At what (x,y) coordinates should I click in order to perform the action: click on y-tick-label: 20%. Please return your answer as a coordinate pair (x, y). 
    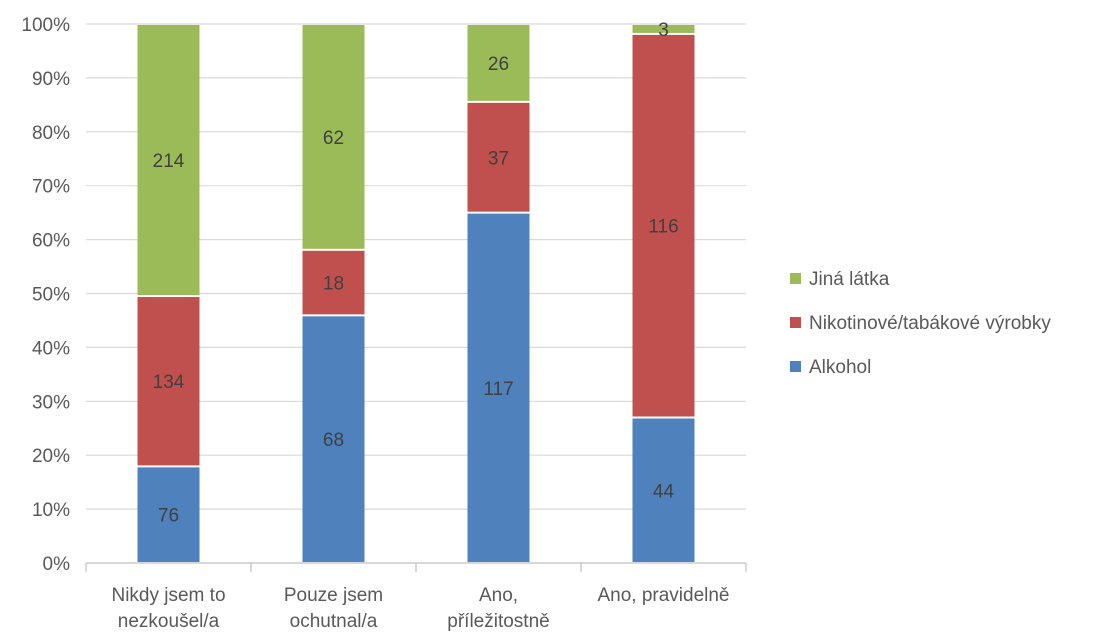
    Looking at the image, I should click on (51, 456).